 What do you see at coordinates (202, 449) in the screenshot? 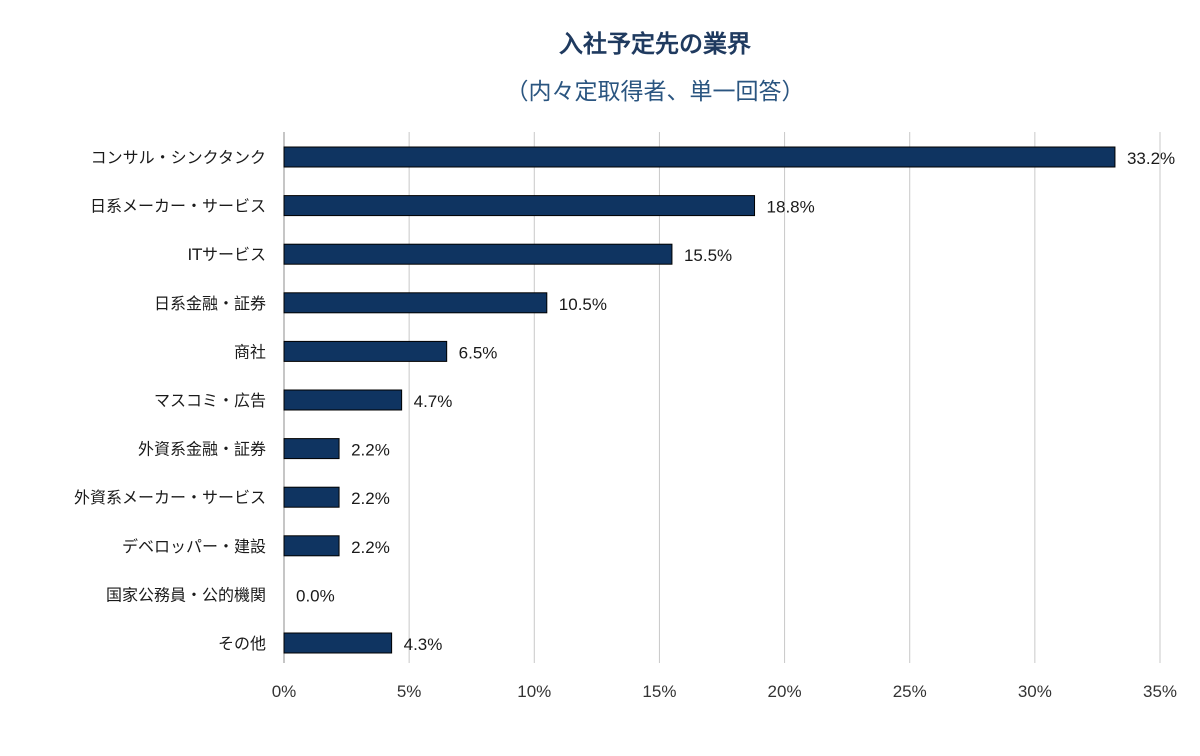
I see `category-label: 外資系金融・証券` at bounding box center [202, 449].